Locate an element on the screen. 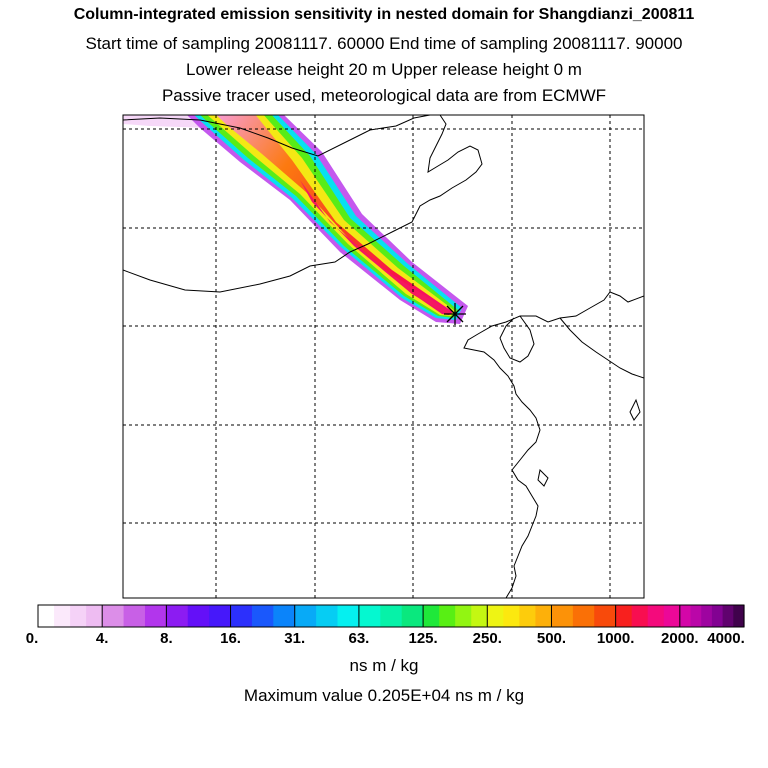 The height and width of the screenshot is (768, 768). colorbar-tick-label: 31. is located at coordinates (295, 638).